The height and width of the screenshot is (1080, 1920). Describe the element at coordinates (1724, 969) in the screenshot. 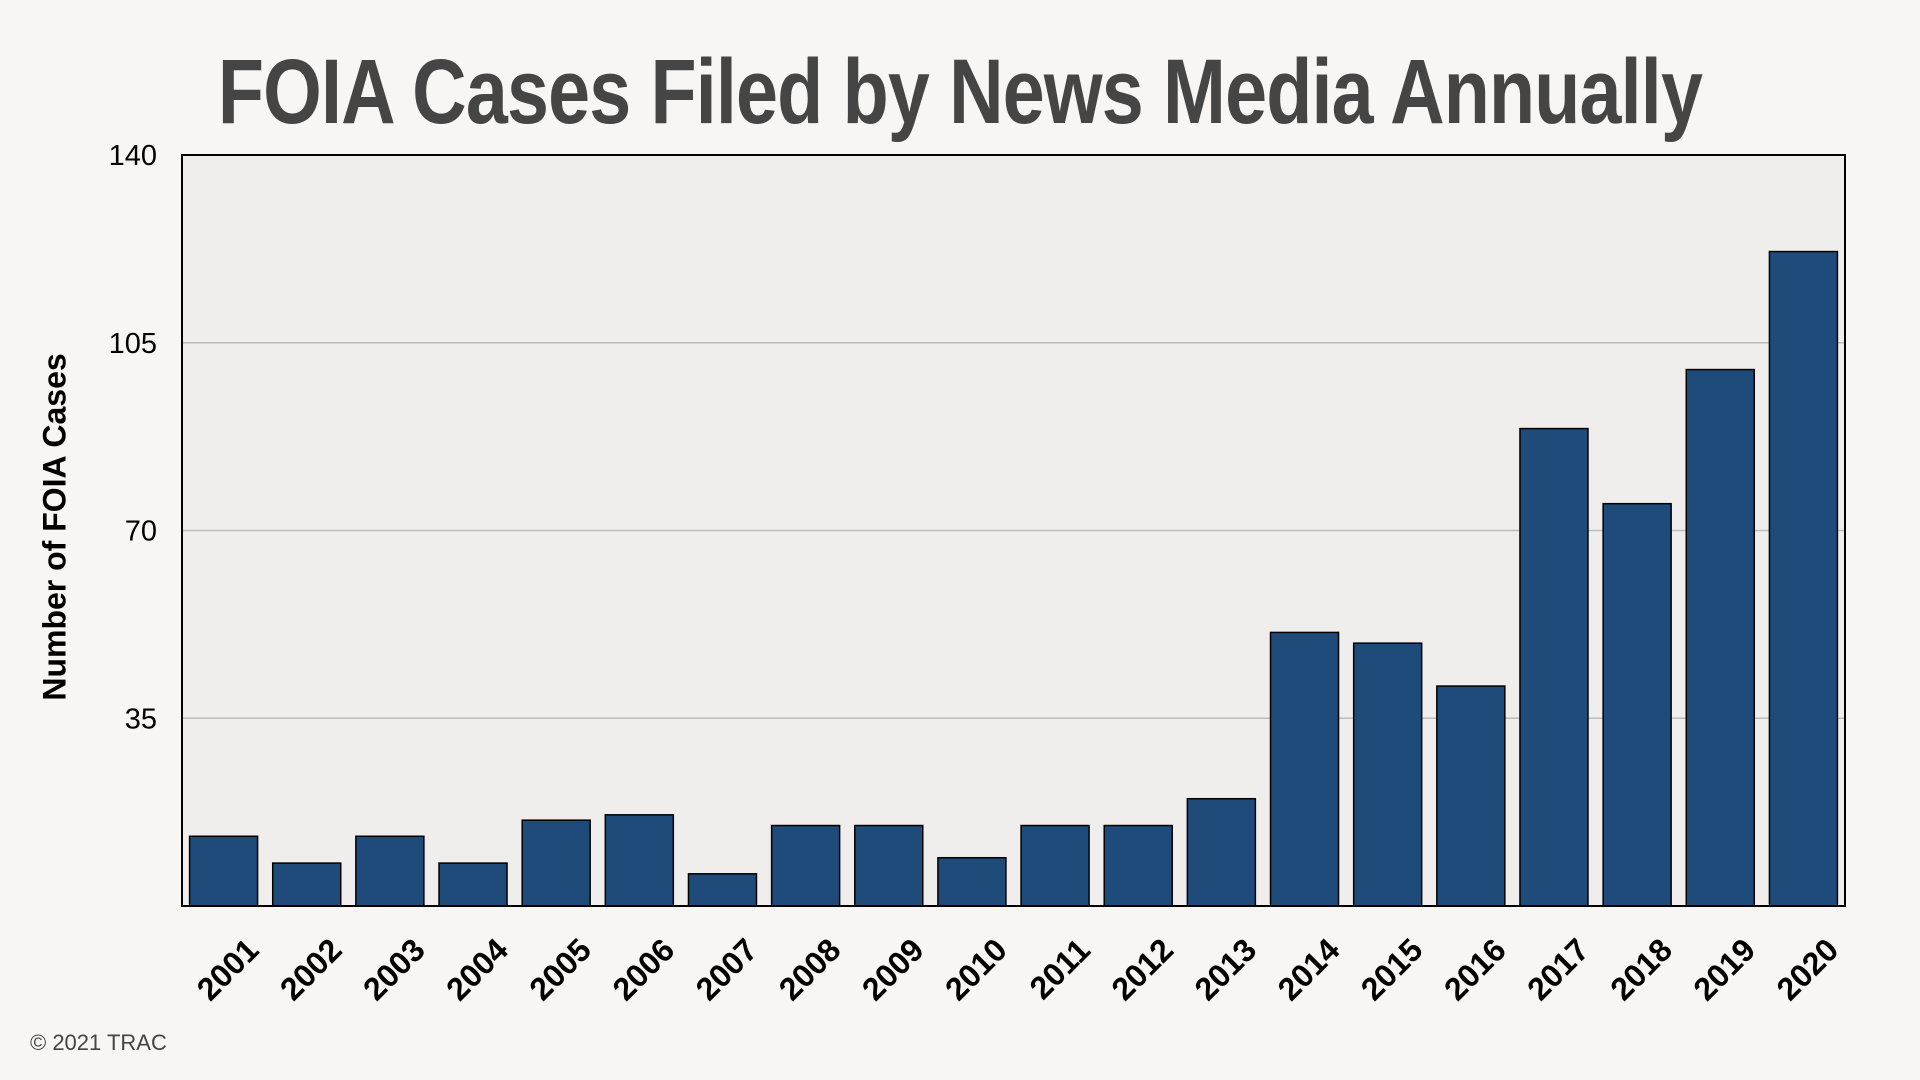

I see `x-tick-label: 2019` at that location.